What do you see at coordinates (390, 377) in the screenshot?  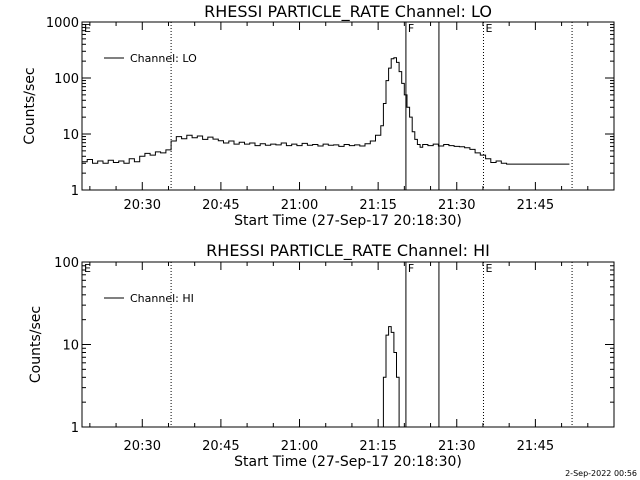 I see `series-line` at bounding box center [390, 377].